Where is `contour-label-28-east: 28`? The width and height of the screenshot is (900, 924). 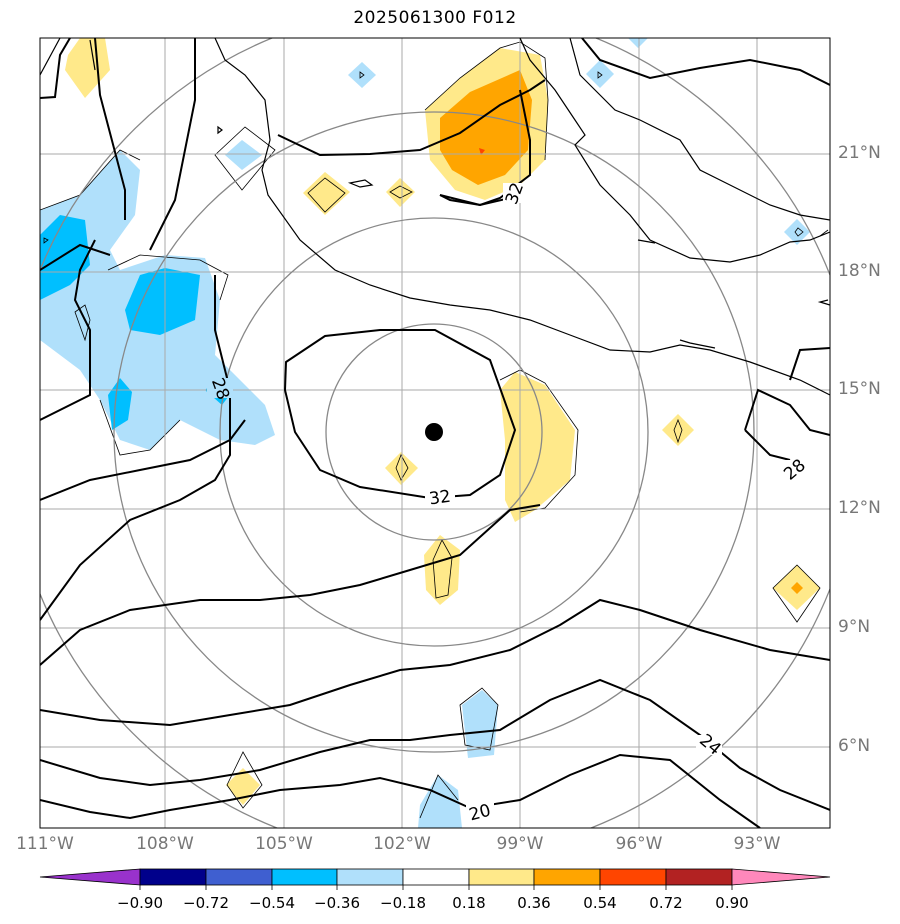
contour-label-28-east: 28 is located at coordinates (794, 469).